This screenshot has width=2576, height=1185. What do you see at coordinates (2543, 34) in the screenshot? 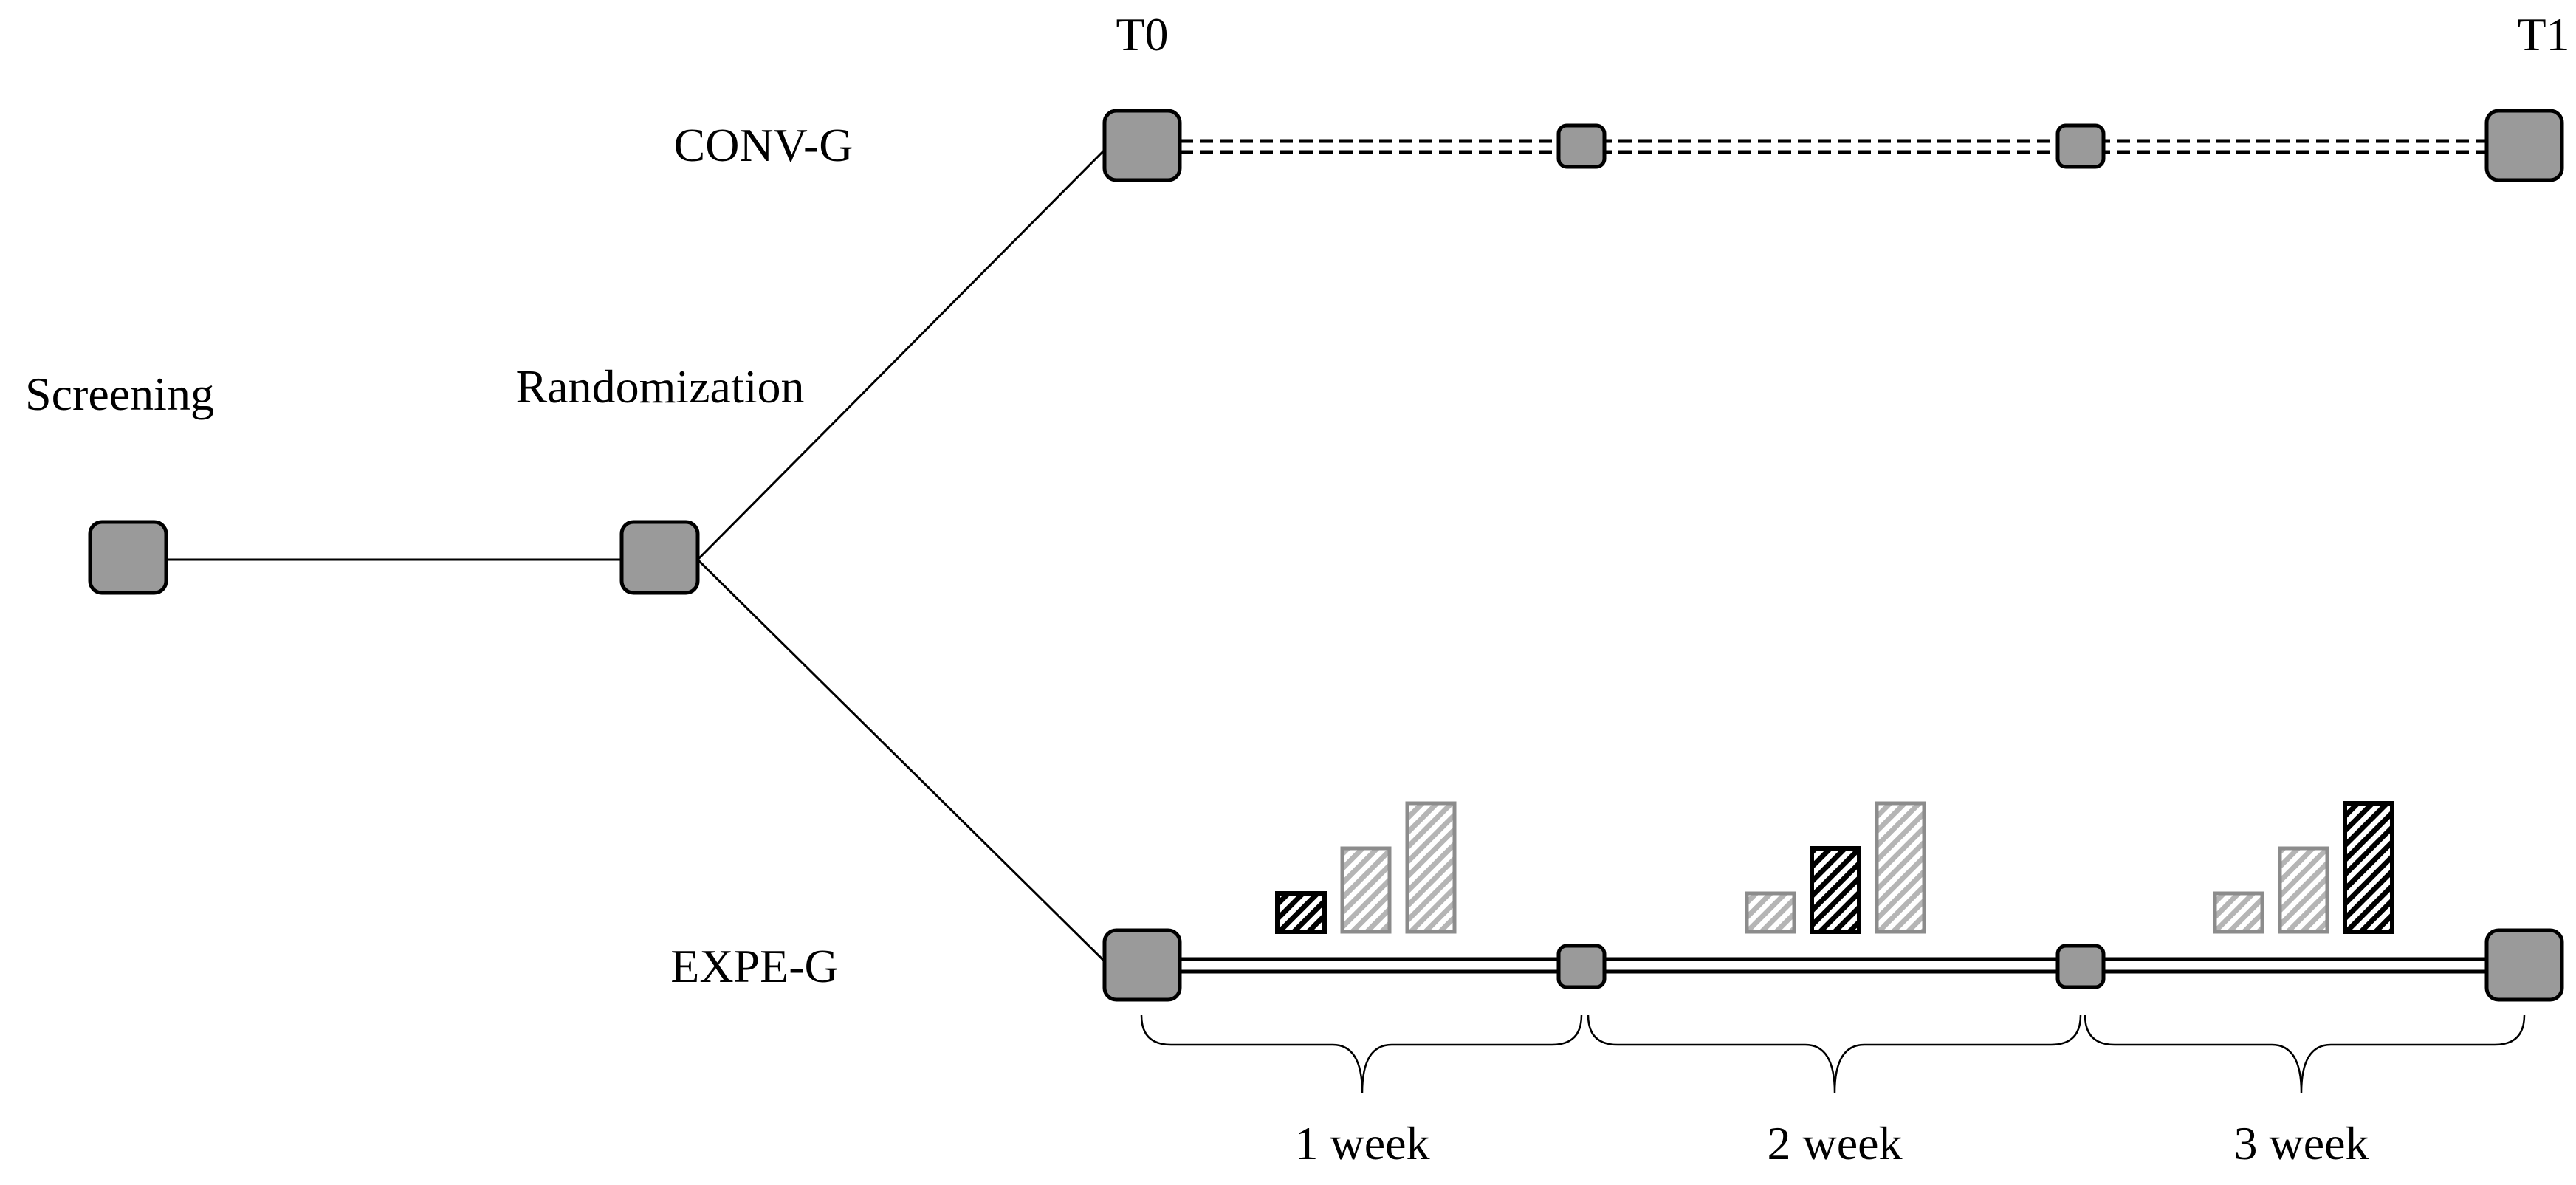
I see `t1-label: T1` at bounding box center [2543, 34].